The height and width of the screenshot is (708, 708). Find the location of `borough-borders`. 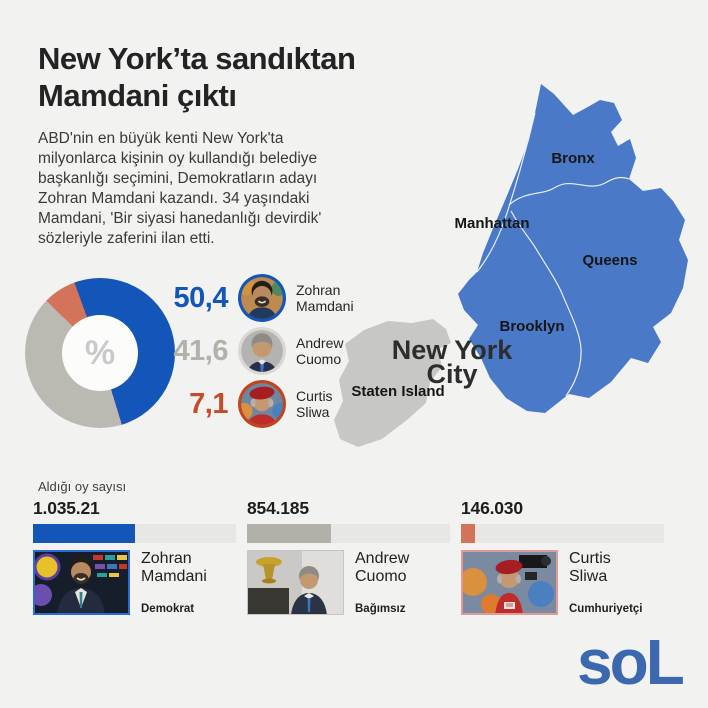

borough-borders is located at coordinates (553, 254).